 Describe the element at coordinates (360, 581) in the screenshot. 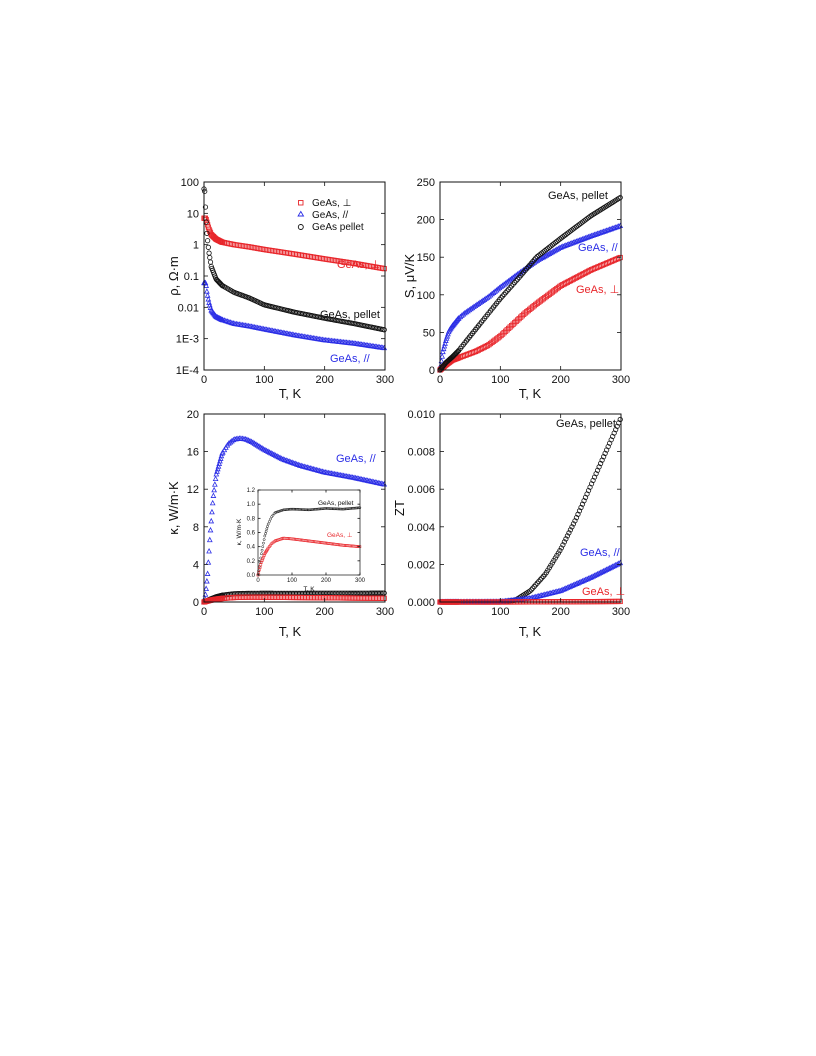

I see `x-tick-label: 300` at that location.